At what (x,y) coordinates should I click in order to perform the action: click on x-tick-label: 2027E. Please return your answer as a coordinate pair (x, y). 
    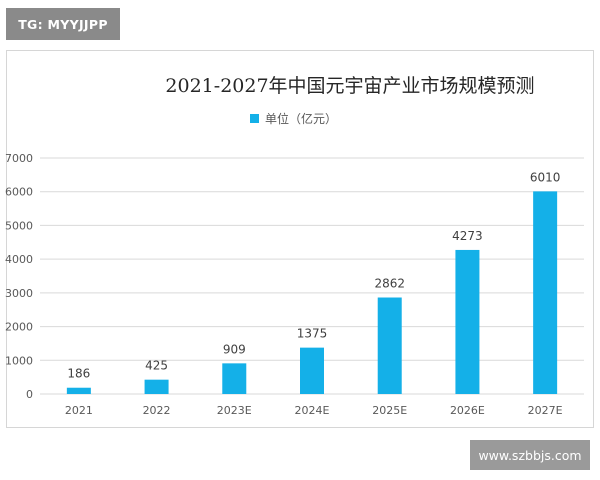
    Looking at the image, I should click on (545, 410).